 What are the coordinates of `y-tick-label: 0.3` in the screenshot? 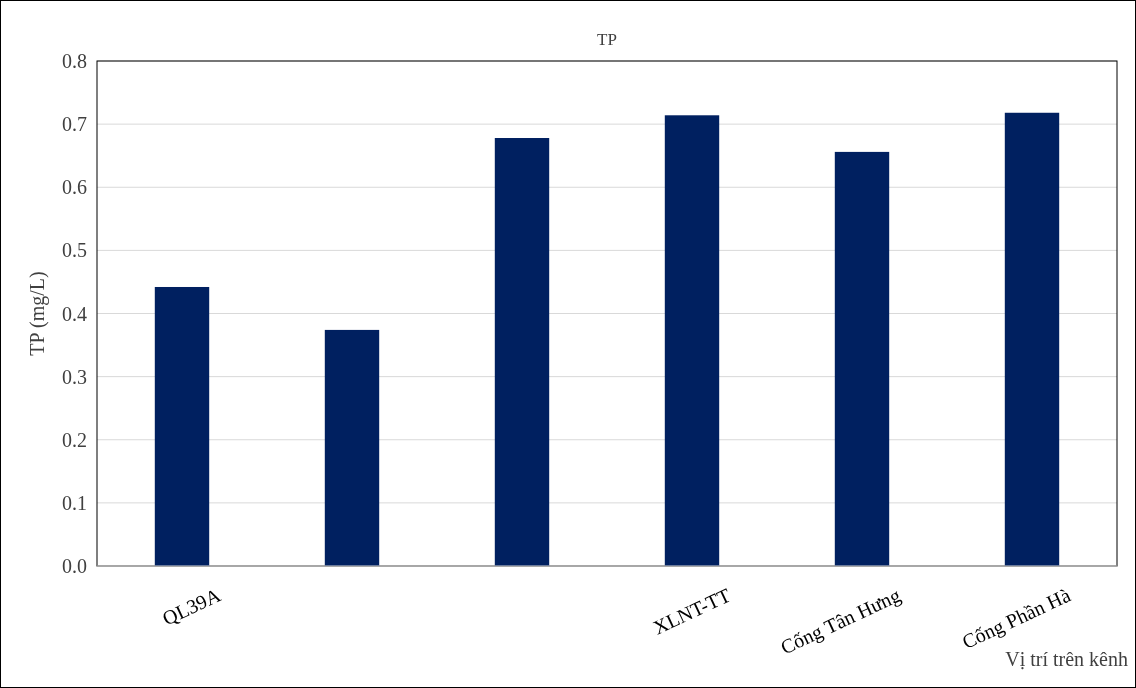 It's located at (74, 376).